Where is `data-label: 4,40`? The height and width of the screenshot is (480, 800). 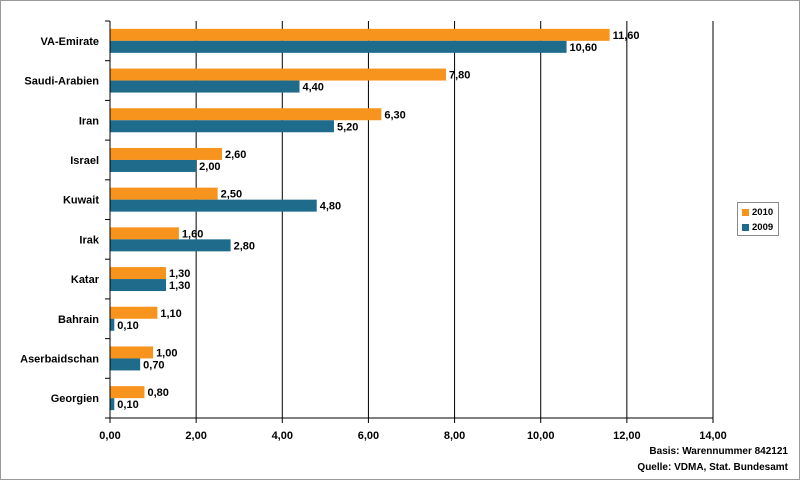 data-label: 4,40 is located at coordinates (313, 88).